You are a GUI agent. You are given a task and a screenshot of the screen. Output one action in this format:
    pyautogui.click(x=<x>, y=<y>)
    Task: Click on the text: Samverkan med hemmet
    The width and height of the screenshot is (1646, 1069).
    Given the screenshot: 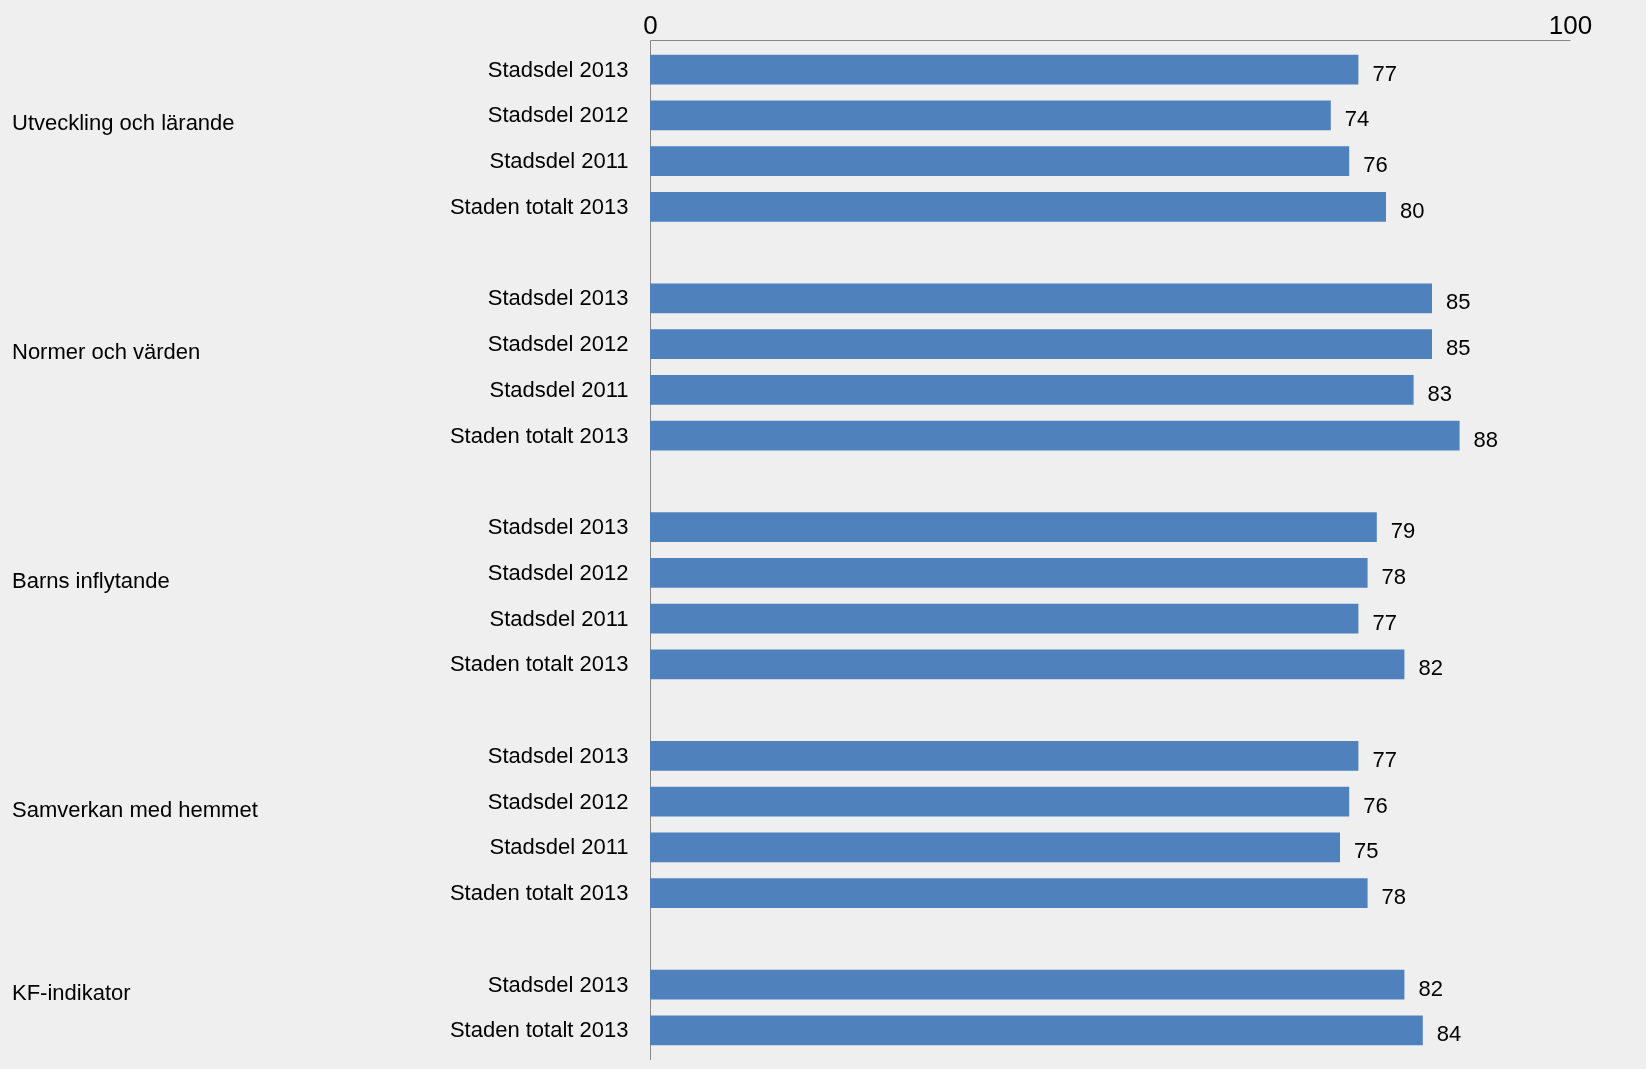 What is the action you would take?
    pyautogui.click(x=135, y=809)
    